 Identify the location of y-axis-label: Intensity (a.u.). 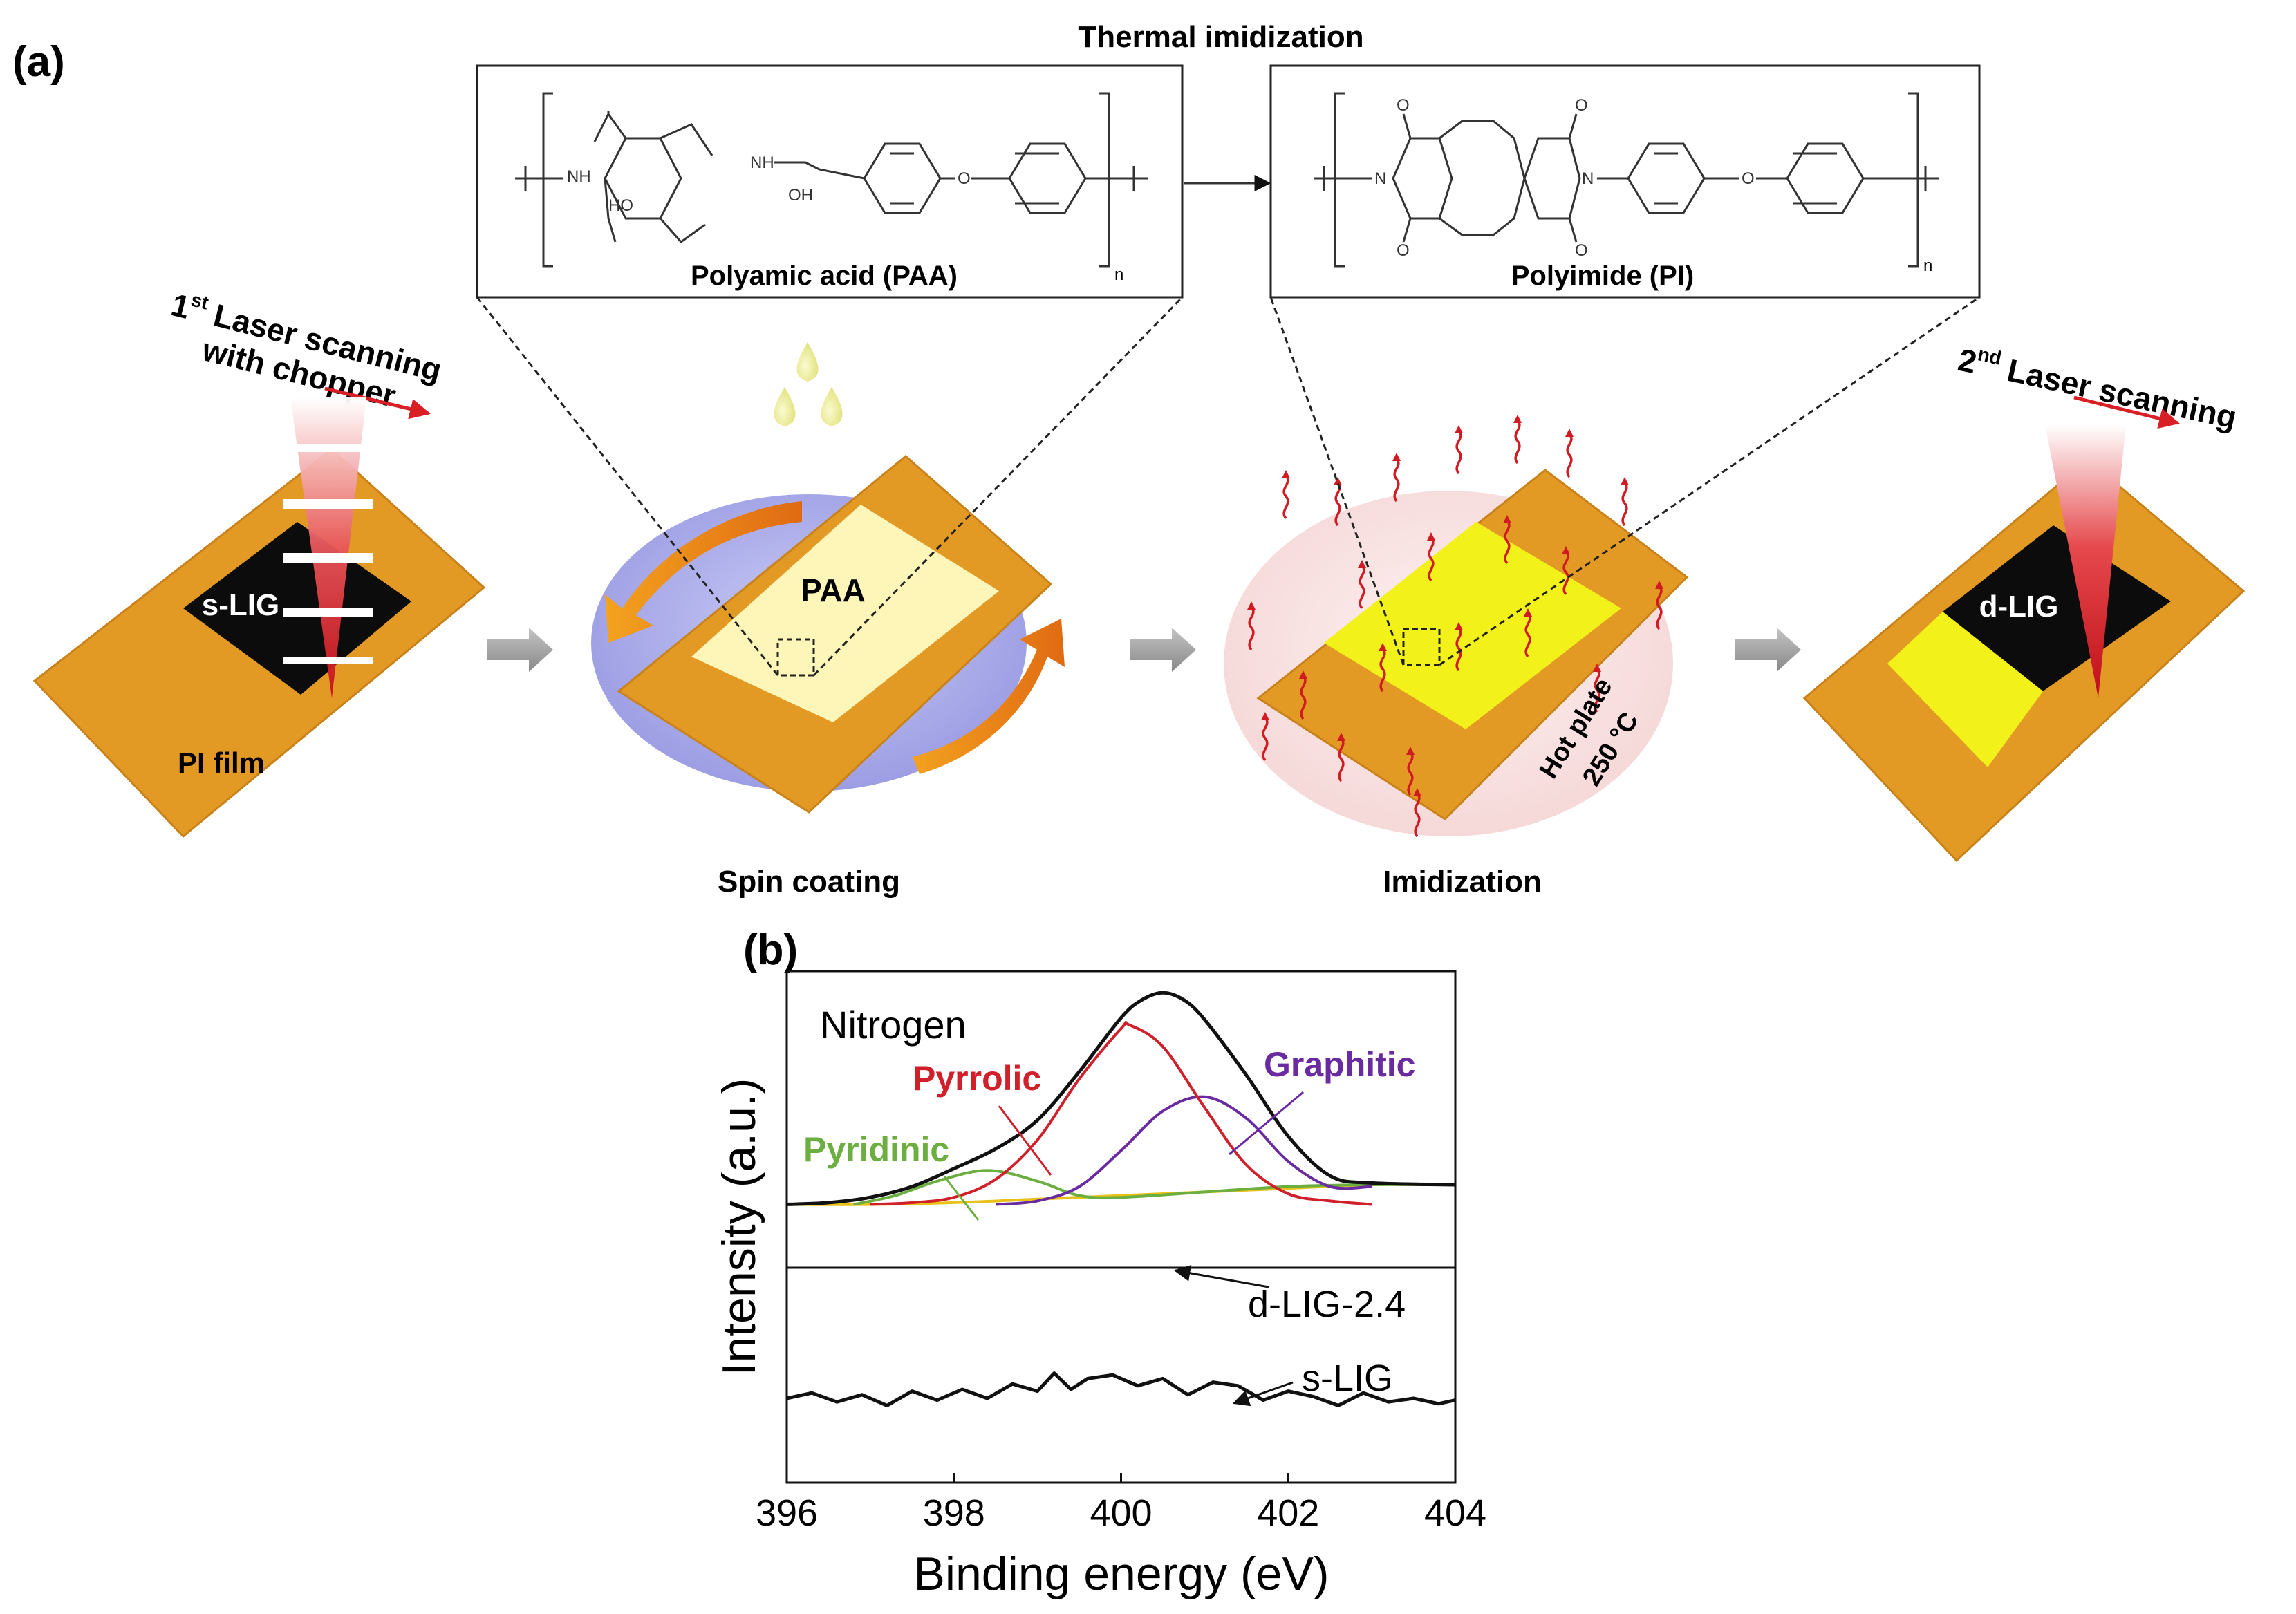
(739, 1227).